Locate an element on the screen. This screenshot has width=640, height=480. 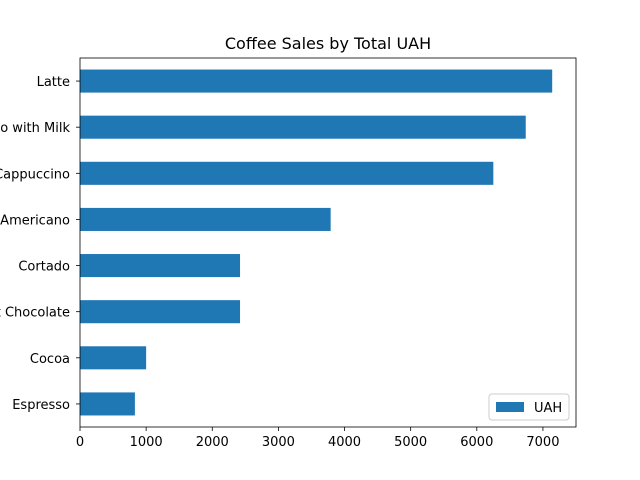
bar-americano-with-milk is located at coordinates (303, 127).